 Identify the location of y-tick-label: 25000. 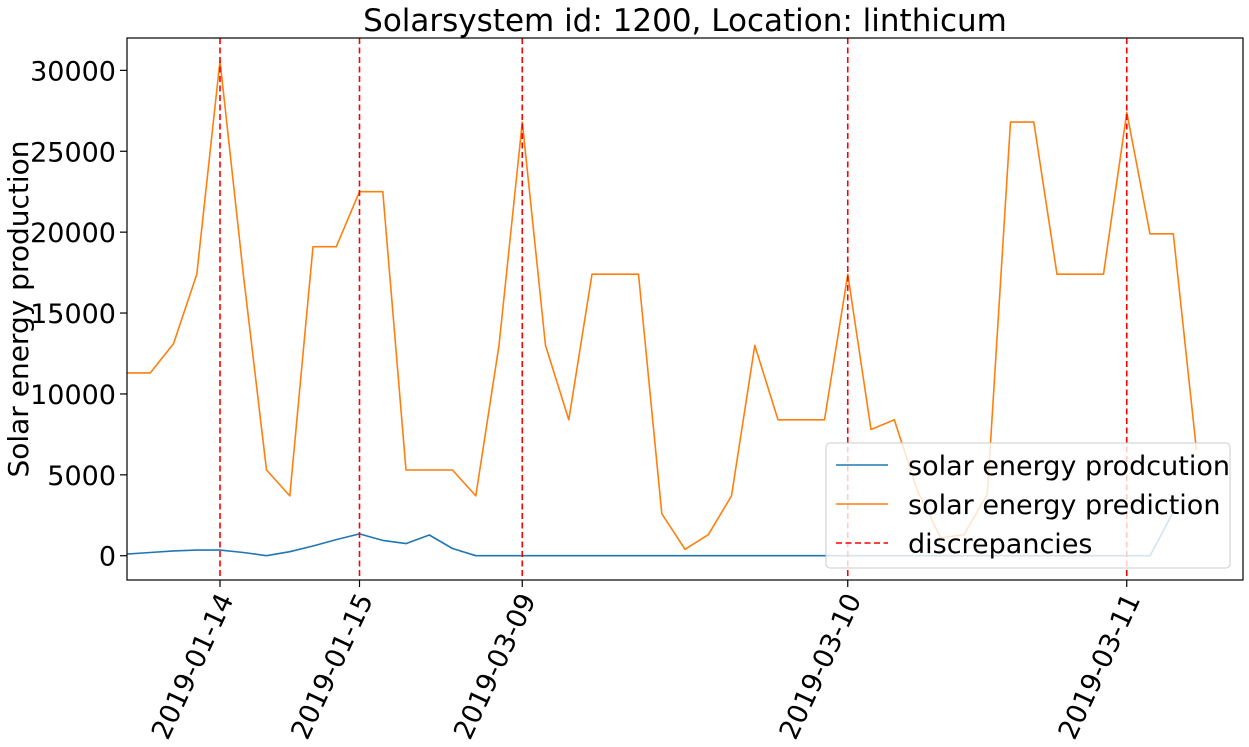
(73, 152).